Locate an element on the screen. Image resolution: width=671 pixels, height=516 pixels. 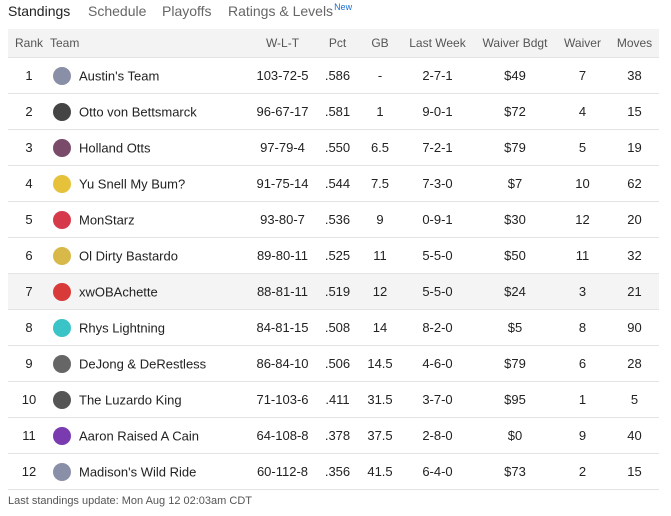
team-row: 5 MonStarz 93-80-7.536 9 0-9-1 $30 12 20 is located at coordinates (333, 219).